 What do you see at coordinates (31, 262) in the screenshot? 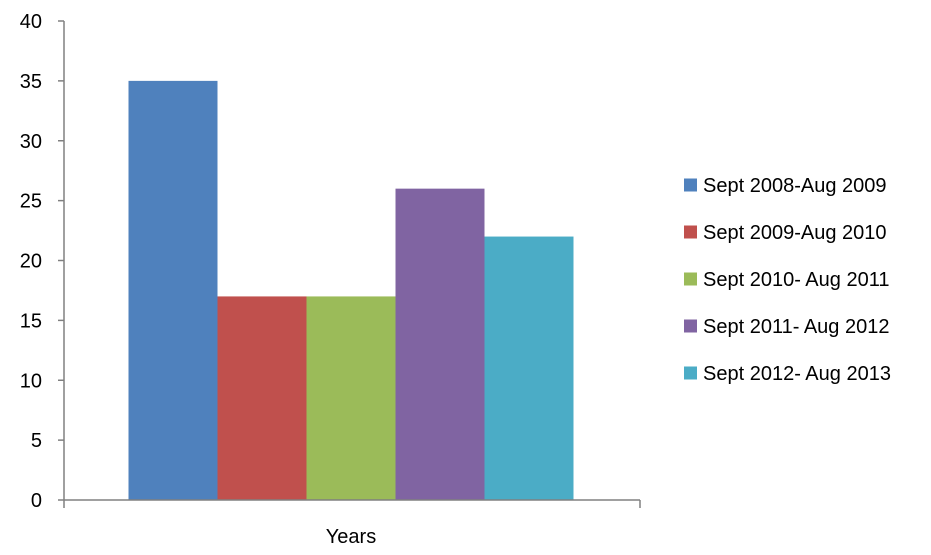
I see `y-tick-label: 20` at bounding box center [31, 262].